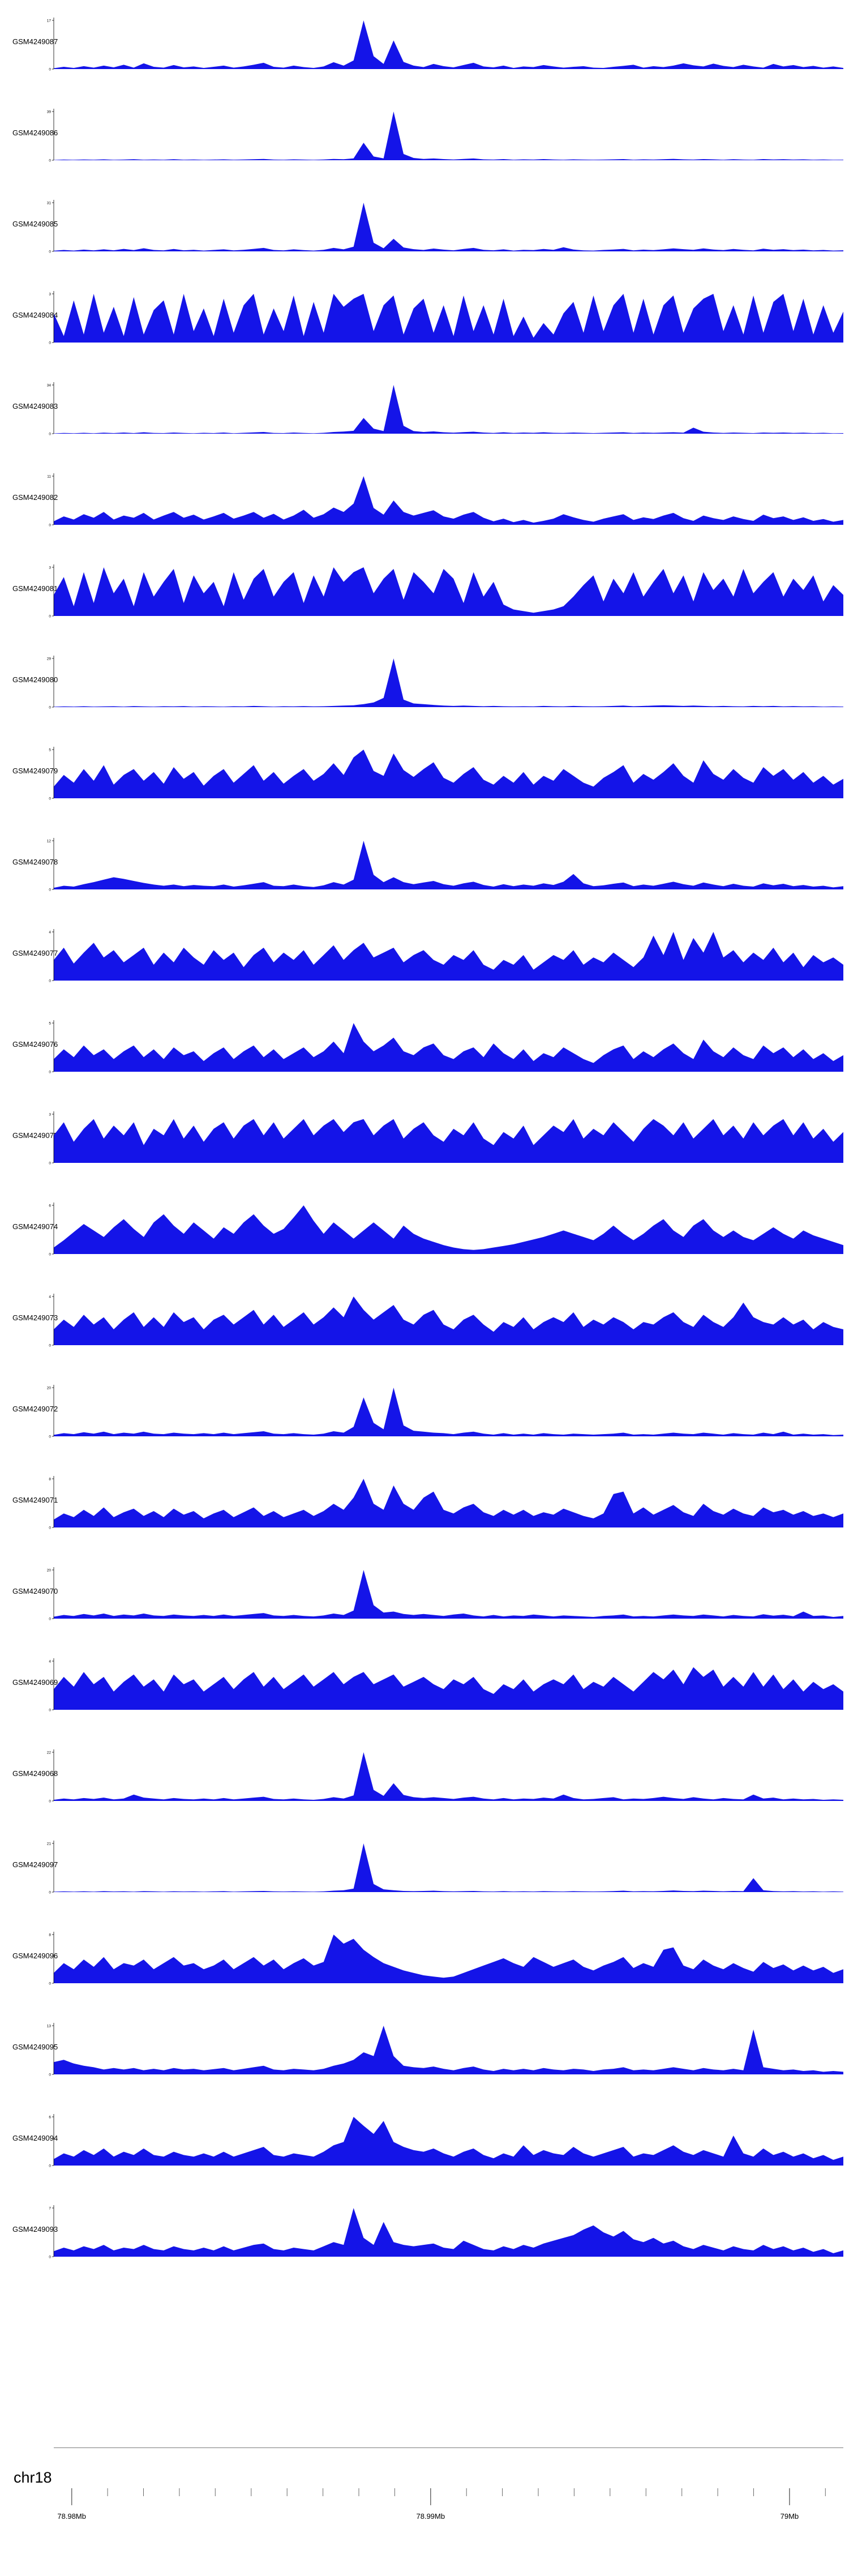 Image resolution: width=849 pixels, height=2576 pixels. I want to click on track-signal-GSM4249079: 50, so click(446, 774).